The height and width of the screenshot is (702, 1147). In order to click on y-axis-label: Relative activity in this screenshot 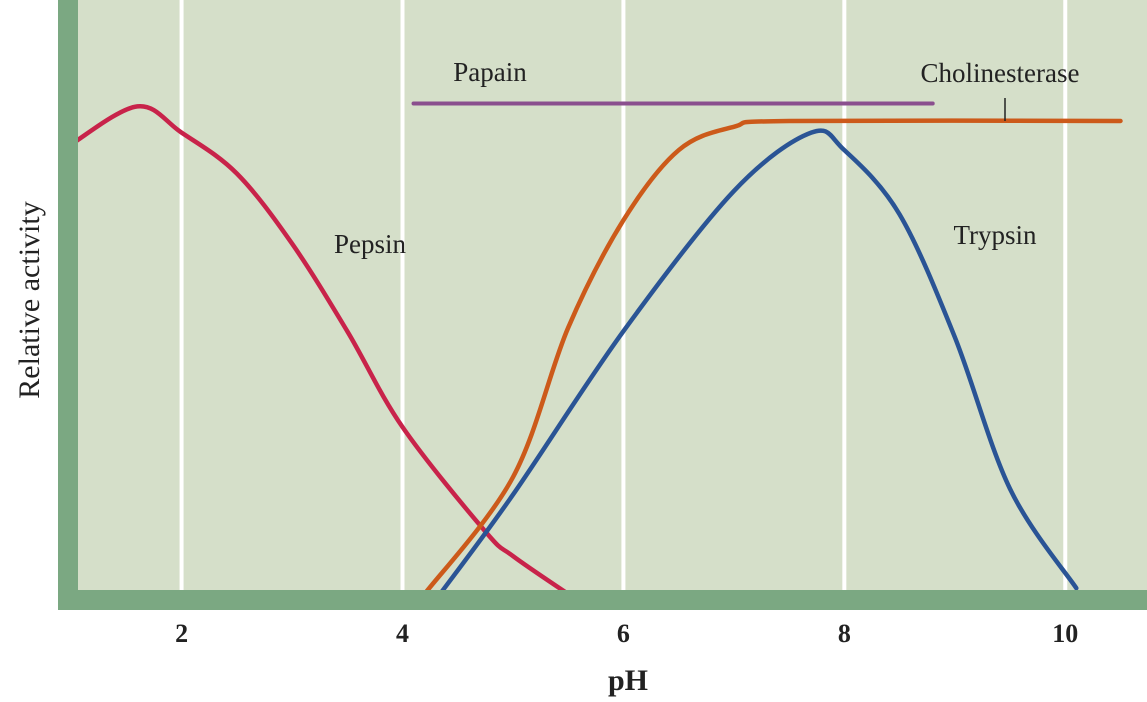, I will do `click(29, 299)`.